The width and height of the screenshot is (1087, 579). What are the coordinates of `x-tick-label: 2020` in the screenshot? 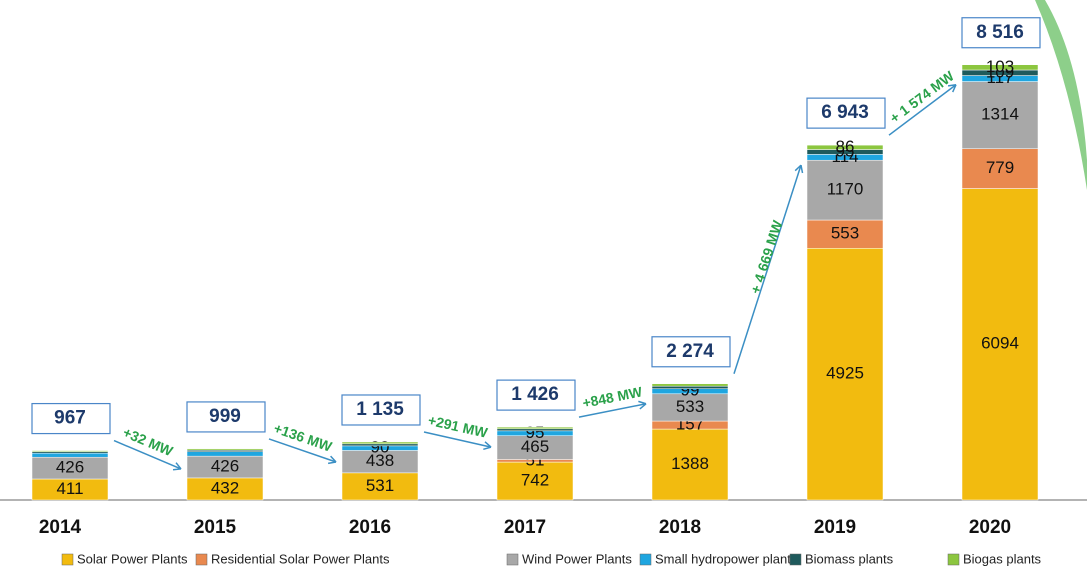 It's located at (990, 527).